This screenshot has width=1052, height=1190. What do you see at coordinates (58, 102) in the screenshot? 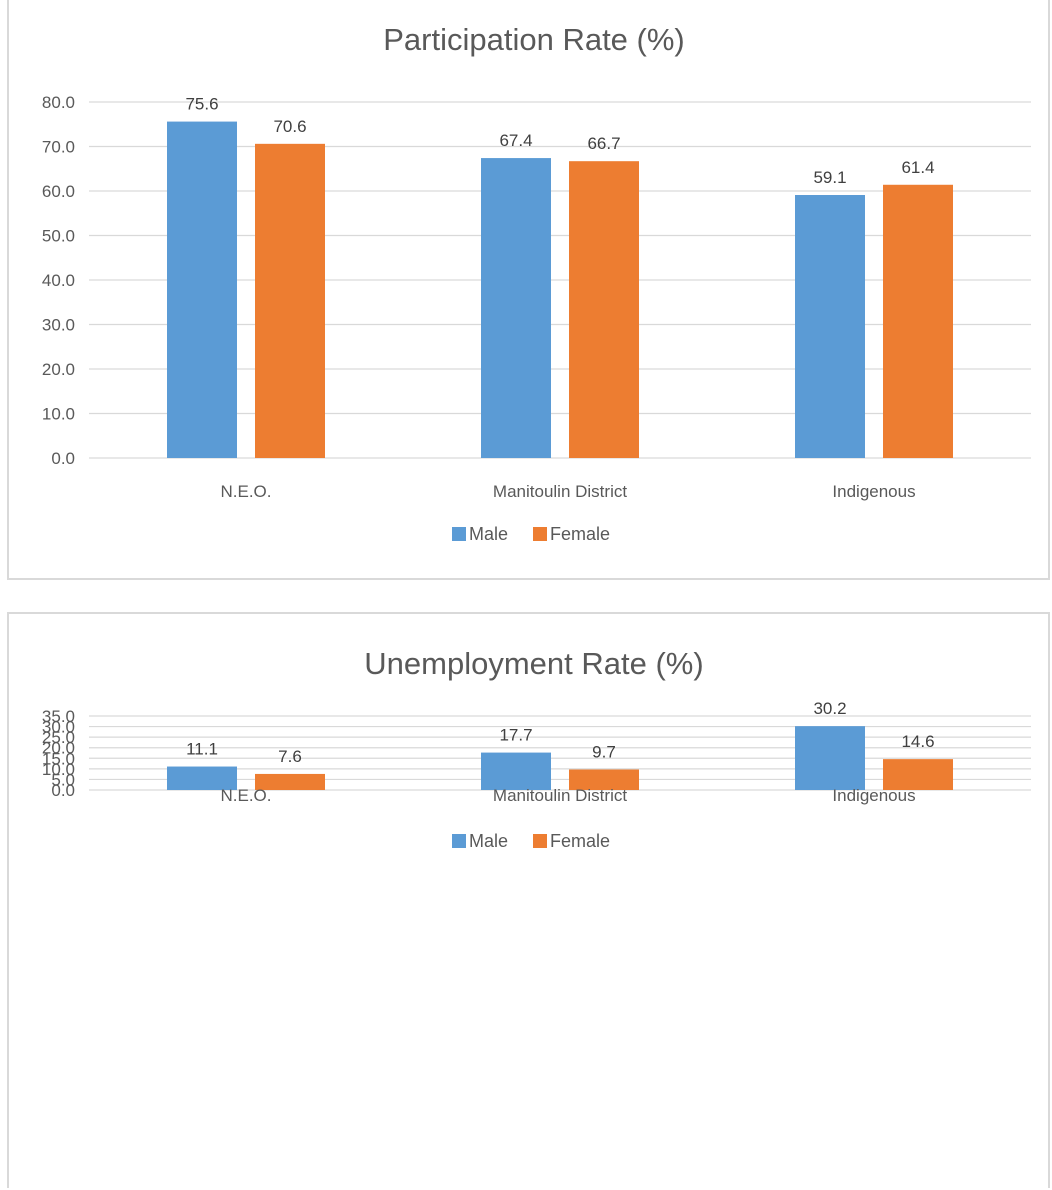
I see `y-tick-label: 80.0` at bounding box center [58, 102].